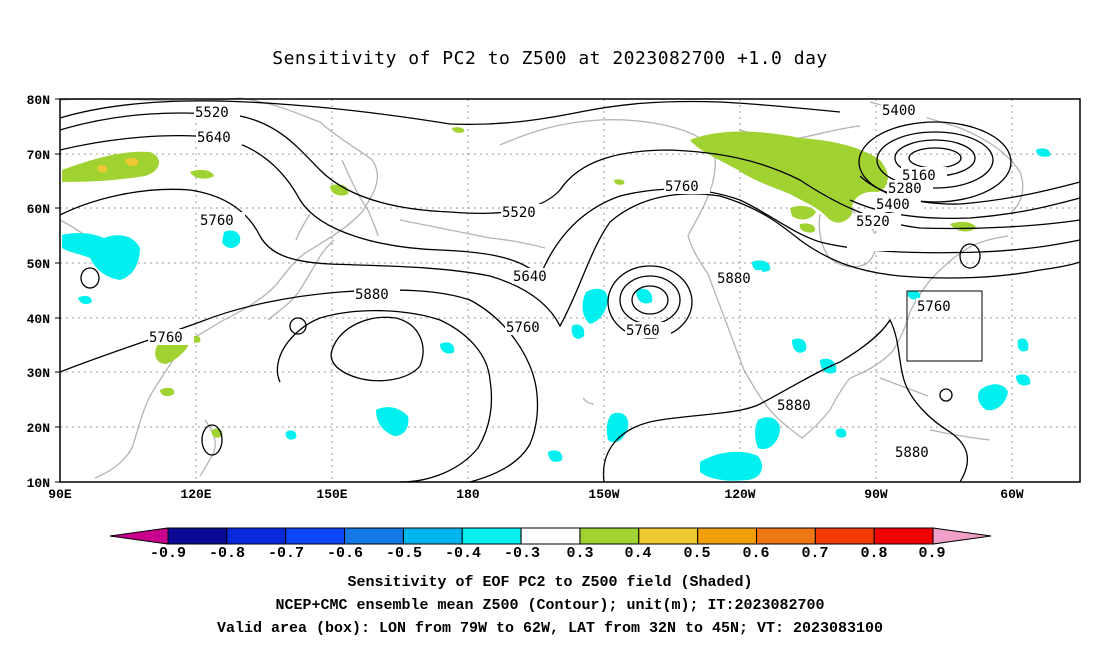 This screenshot has height=650, width=1100. Describe the element at coordinates (38, 292) in the screenshot. I see `lat-axis-labels: 80N 70N 60N 50N 40N 30N 20N 10N` at that location.